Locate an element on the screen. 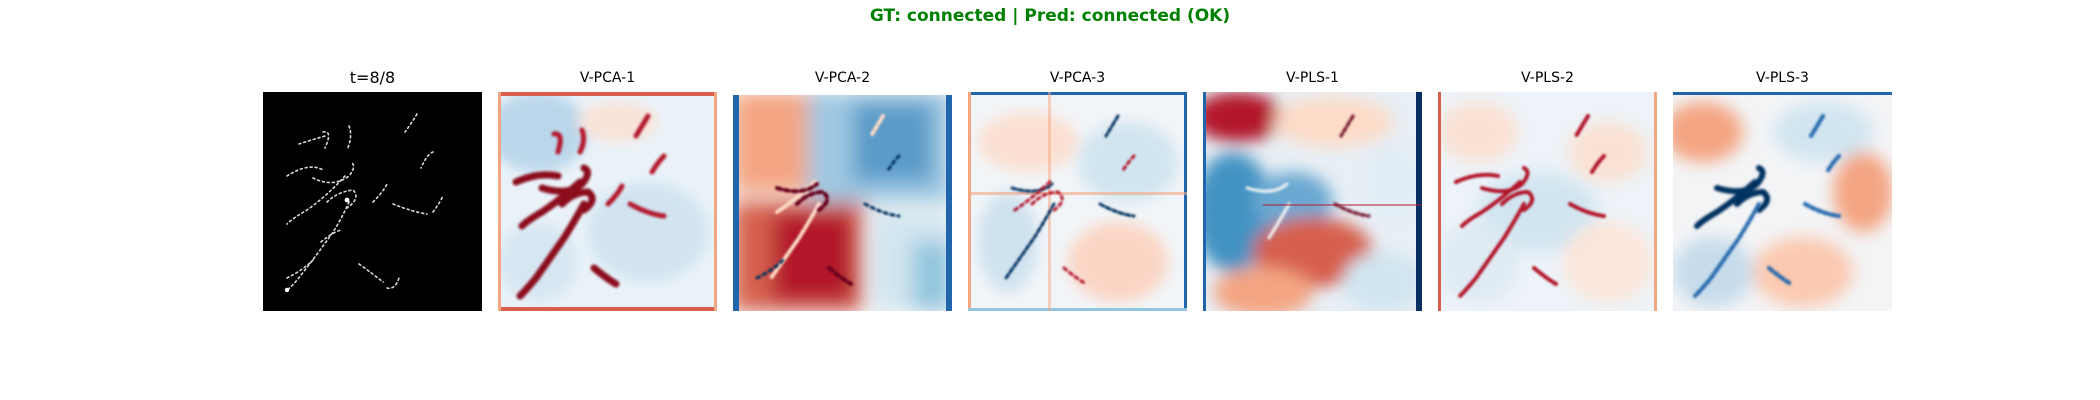 This screenshot has width=2100, height=400. heatmap-vpca-2-image is located at coordinates (842, 201).